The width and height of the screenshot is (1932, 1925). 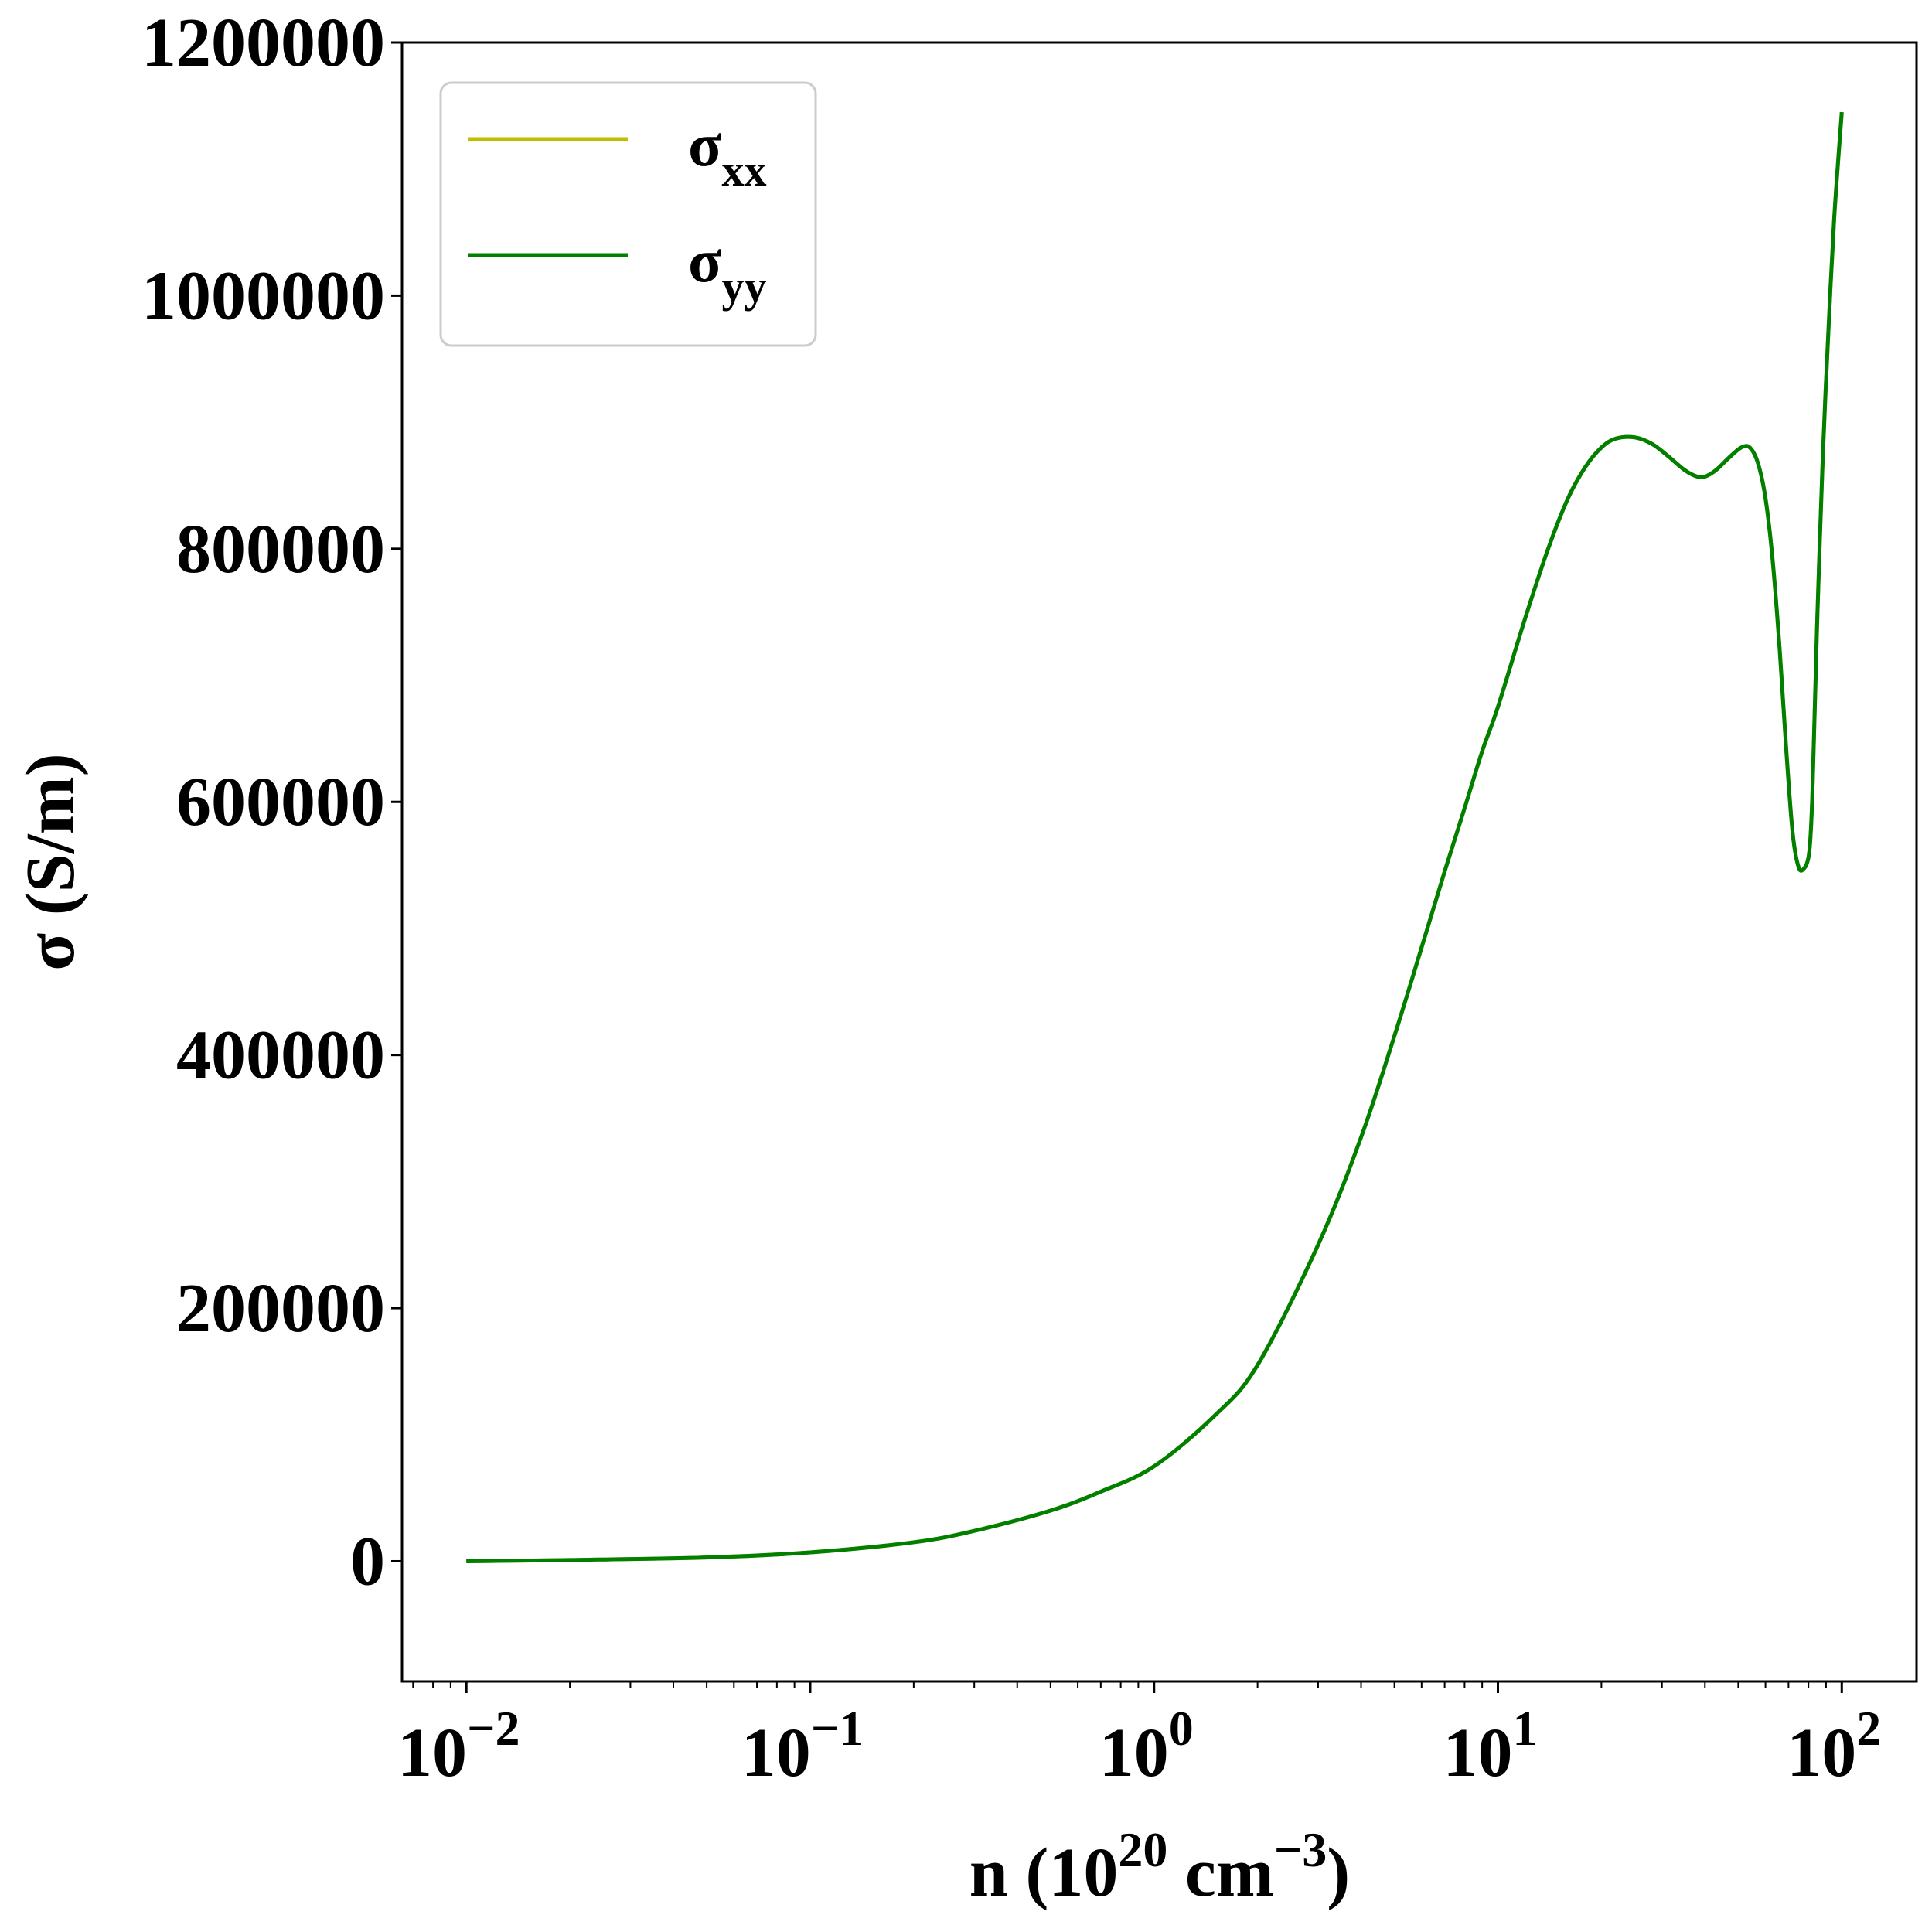 I want to click on legend-box, so click(x=628, y=214).